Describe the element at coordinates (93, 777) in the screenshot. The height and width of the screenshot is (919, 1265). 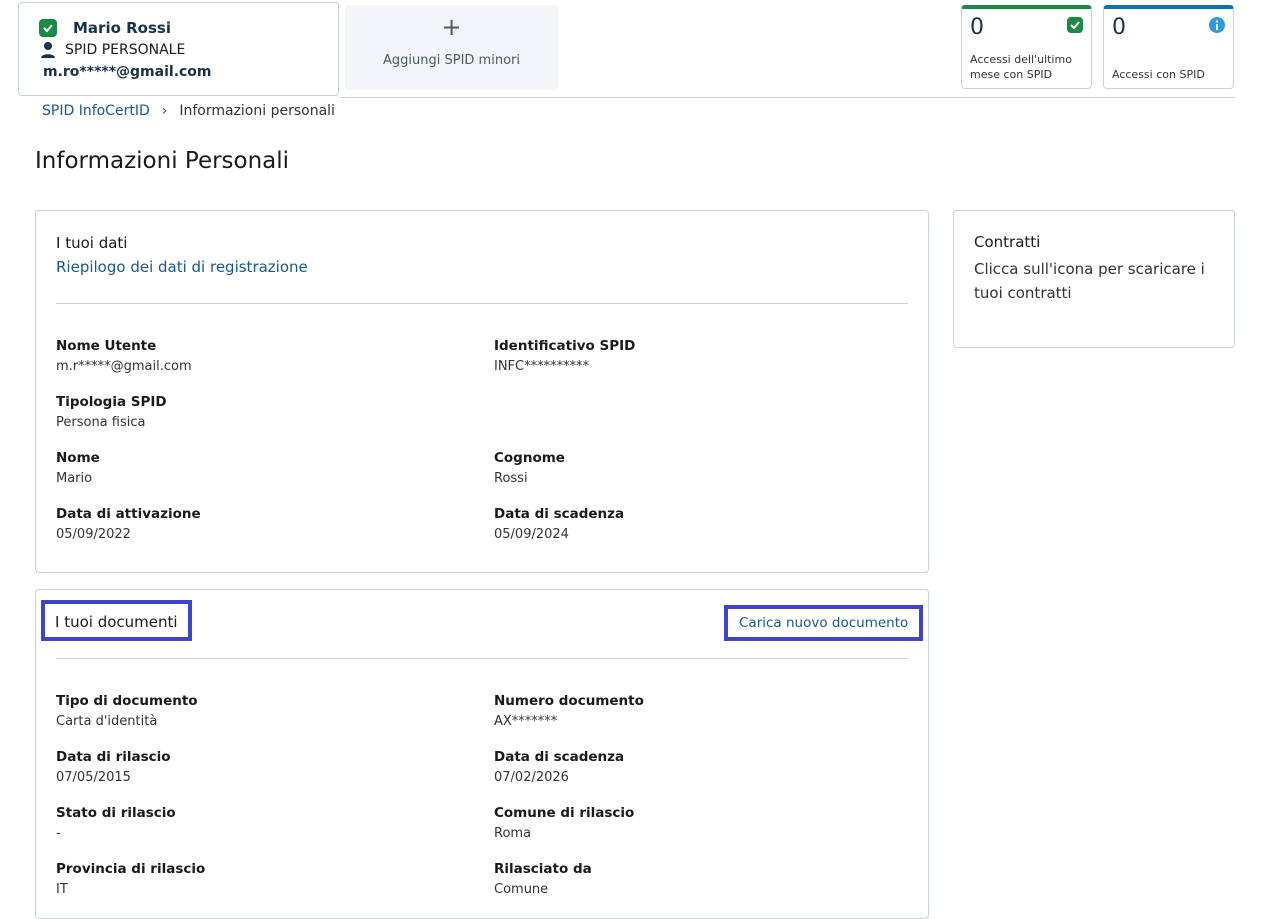
I see `field-value: 07/05/2015` at that location.